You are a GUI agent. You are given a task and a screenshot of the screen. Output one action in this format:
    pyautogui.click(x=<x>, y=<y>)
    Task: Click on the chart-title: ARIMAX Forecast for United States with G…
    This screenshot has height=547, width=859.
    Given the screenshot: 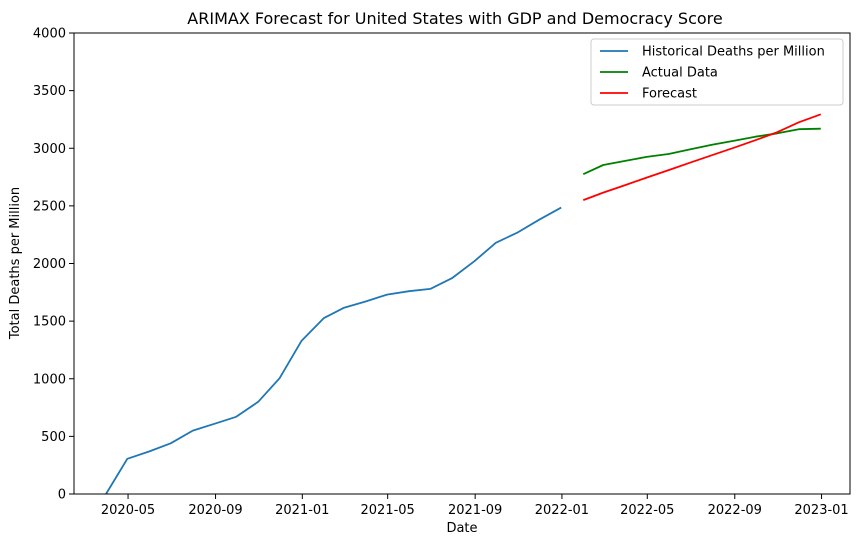 What is the action you would take?
    pyautogui.click(x=454, y=18)
    